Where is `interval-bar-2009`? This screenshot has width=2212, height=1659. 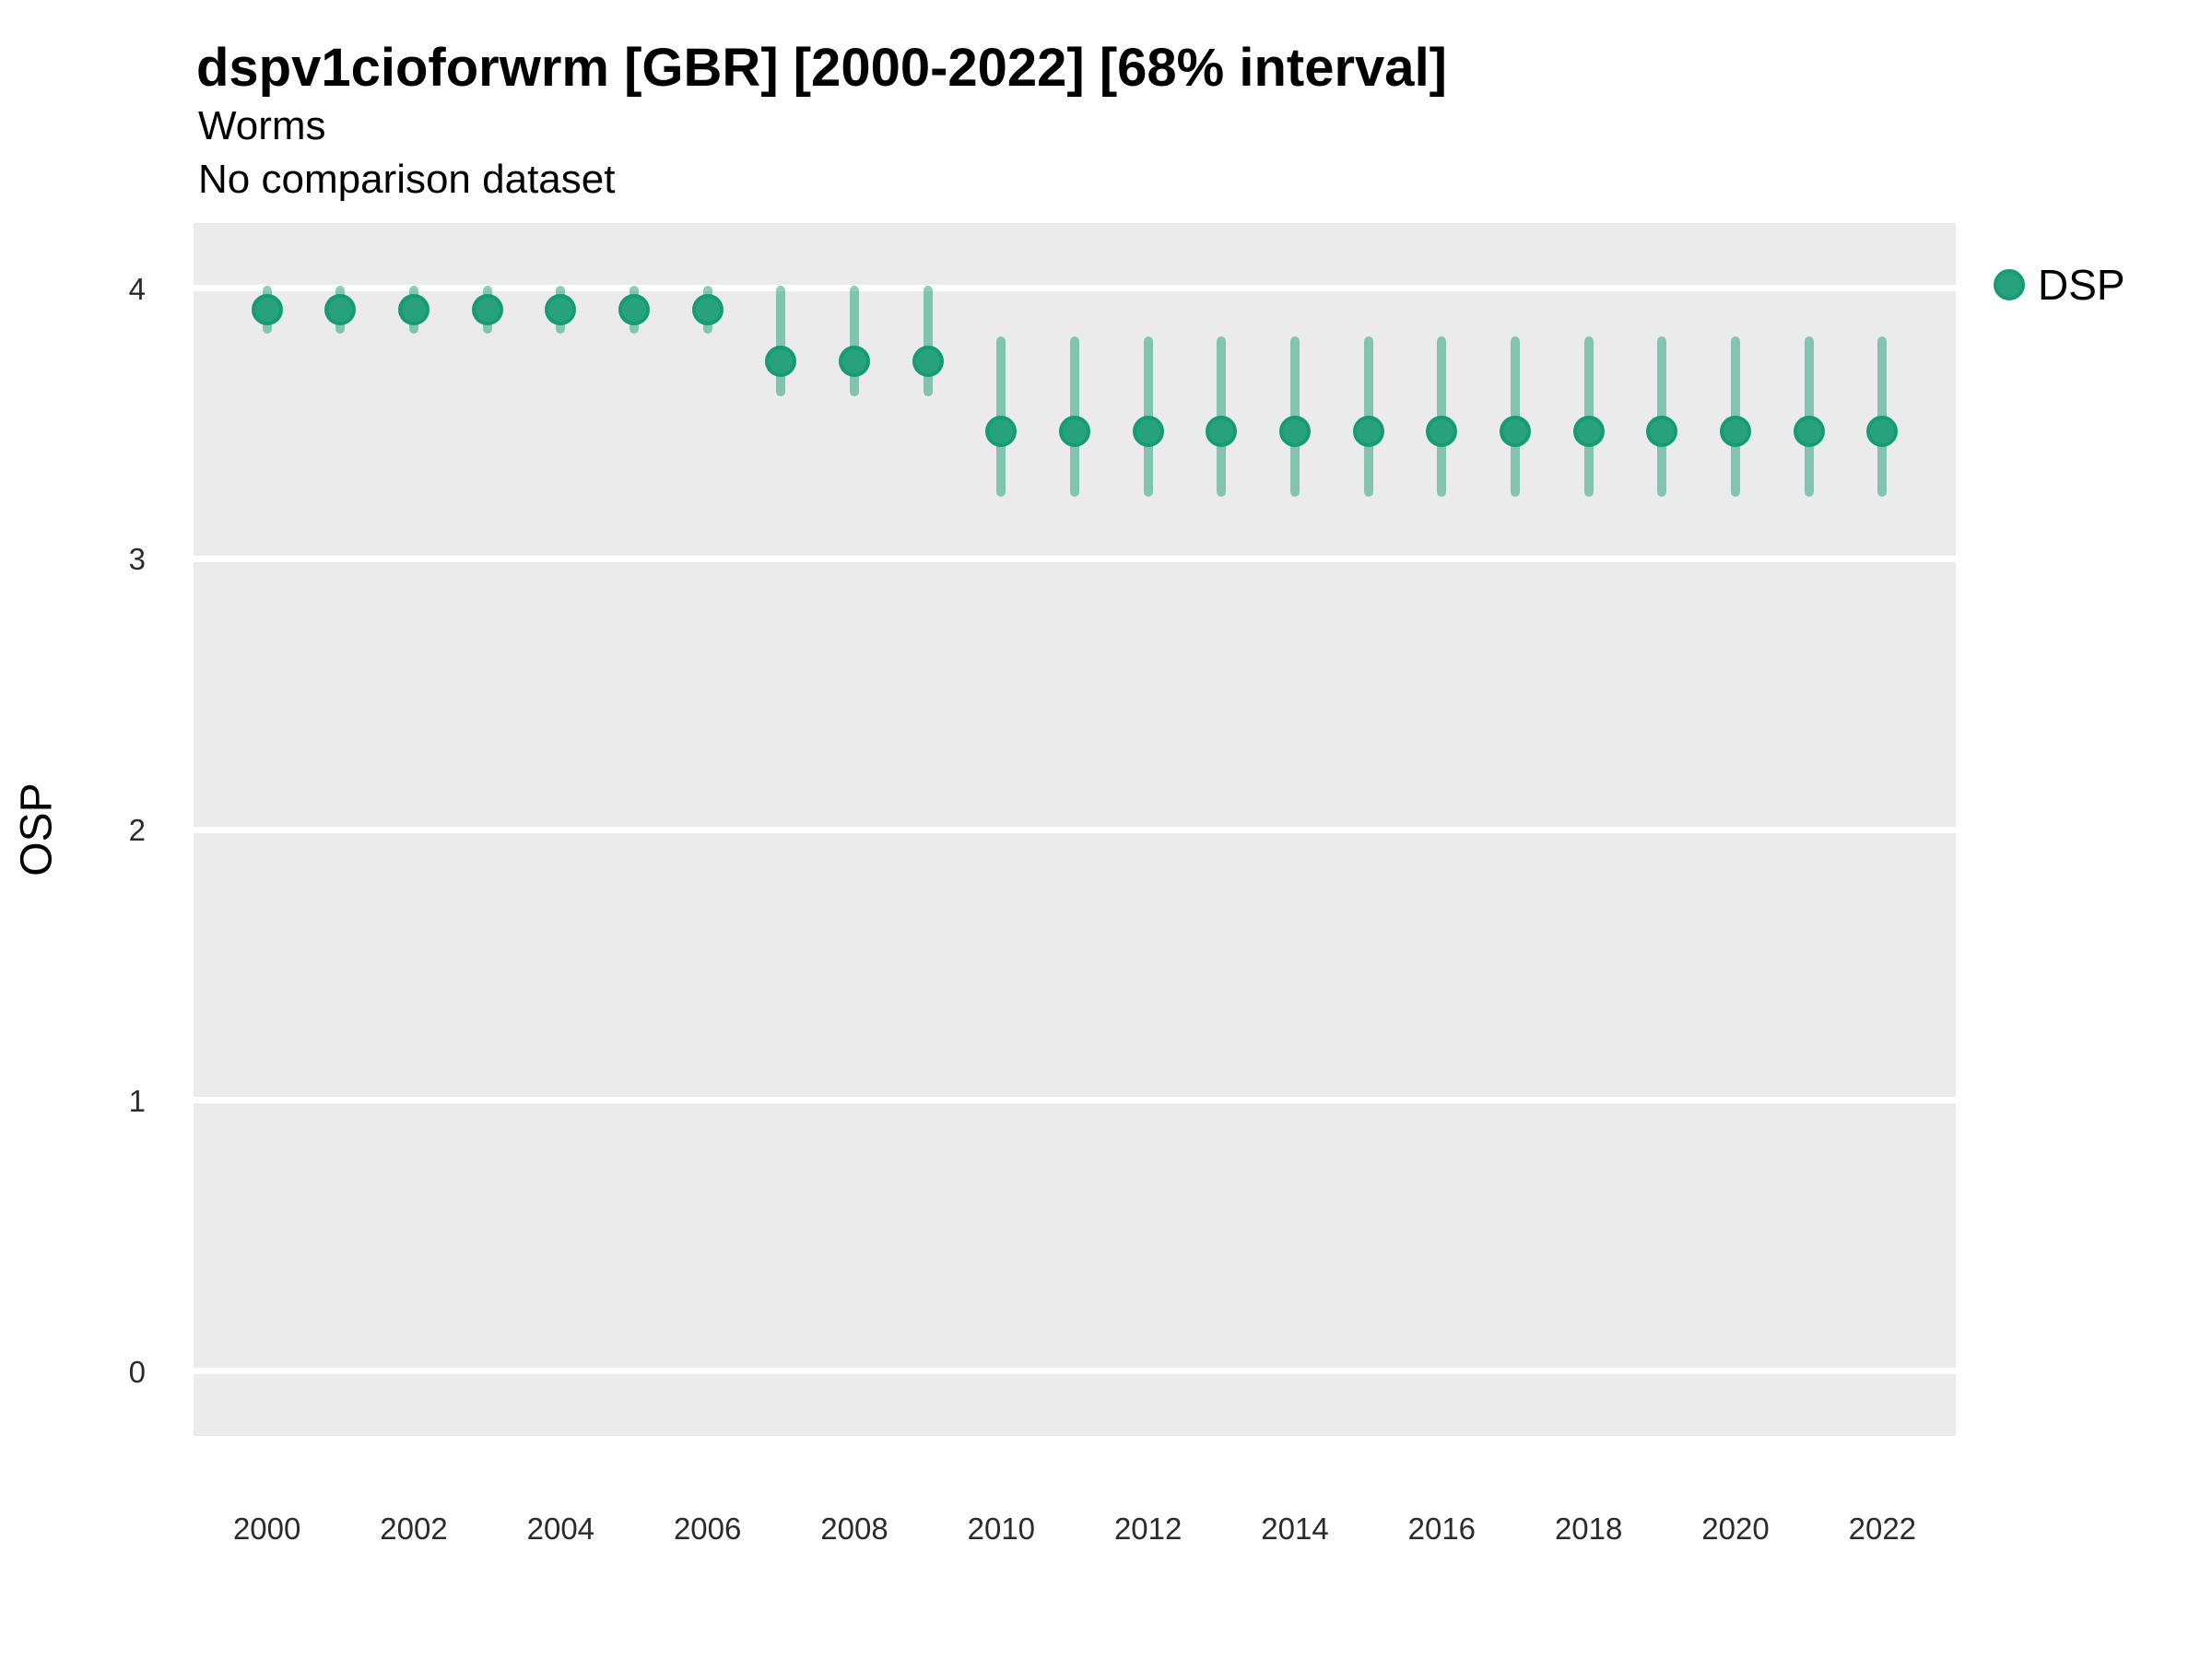 interval-bar-2009 is located at coordinates (928, 340).